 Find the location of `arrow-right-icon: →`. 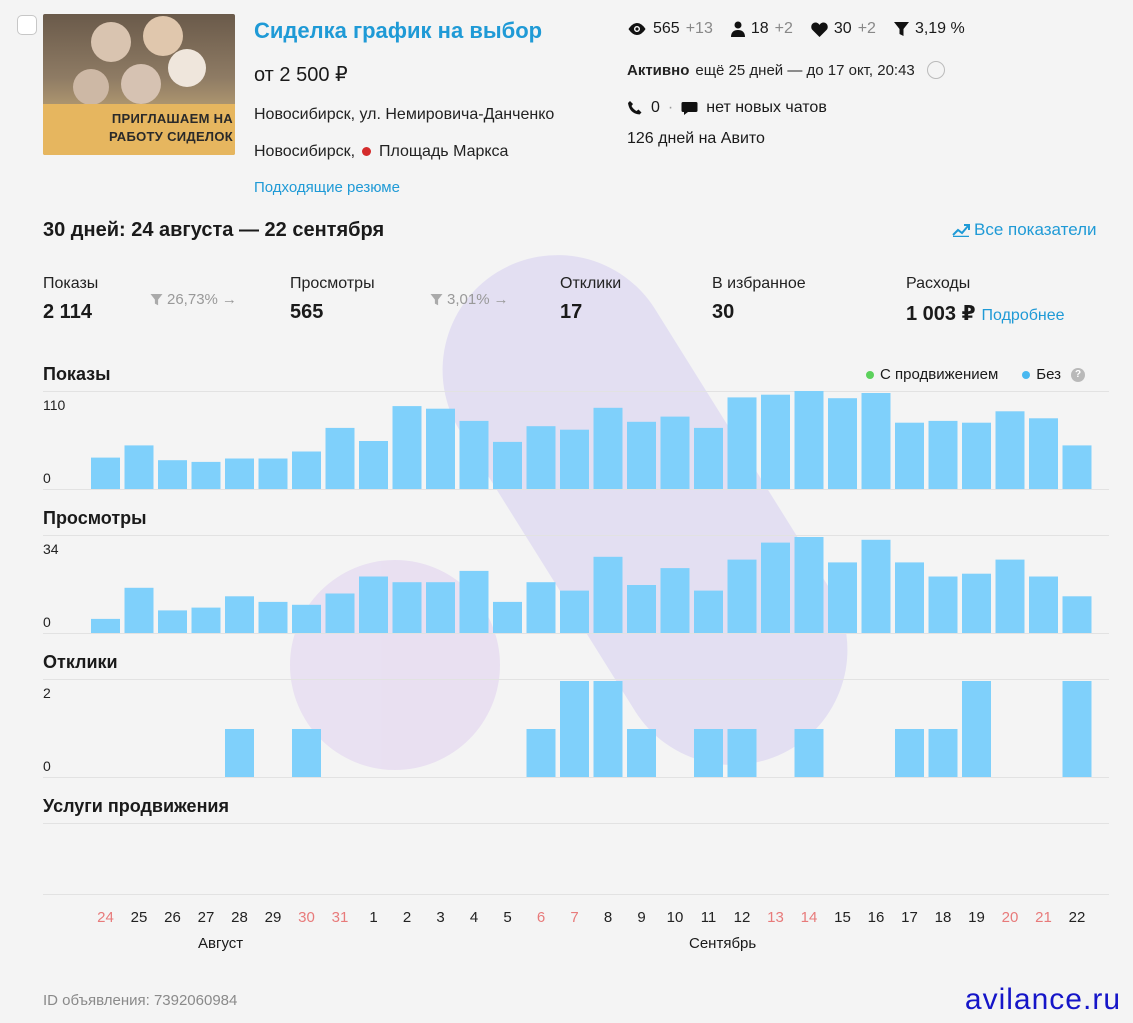

arrow-right-icon: → is located at coordinates (229, 299).